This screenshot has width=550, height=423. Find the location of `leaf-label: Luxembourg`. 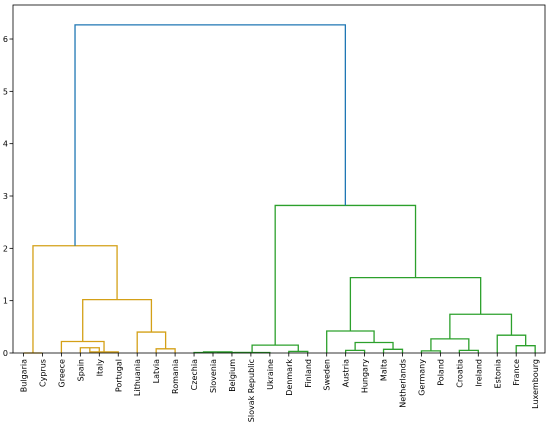

leaf-label: Luxembourg is located at coordinates (535, 384).